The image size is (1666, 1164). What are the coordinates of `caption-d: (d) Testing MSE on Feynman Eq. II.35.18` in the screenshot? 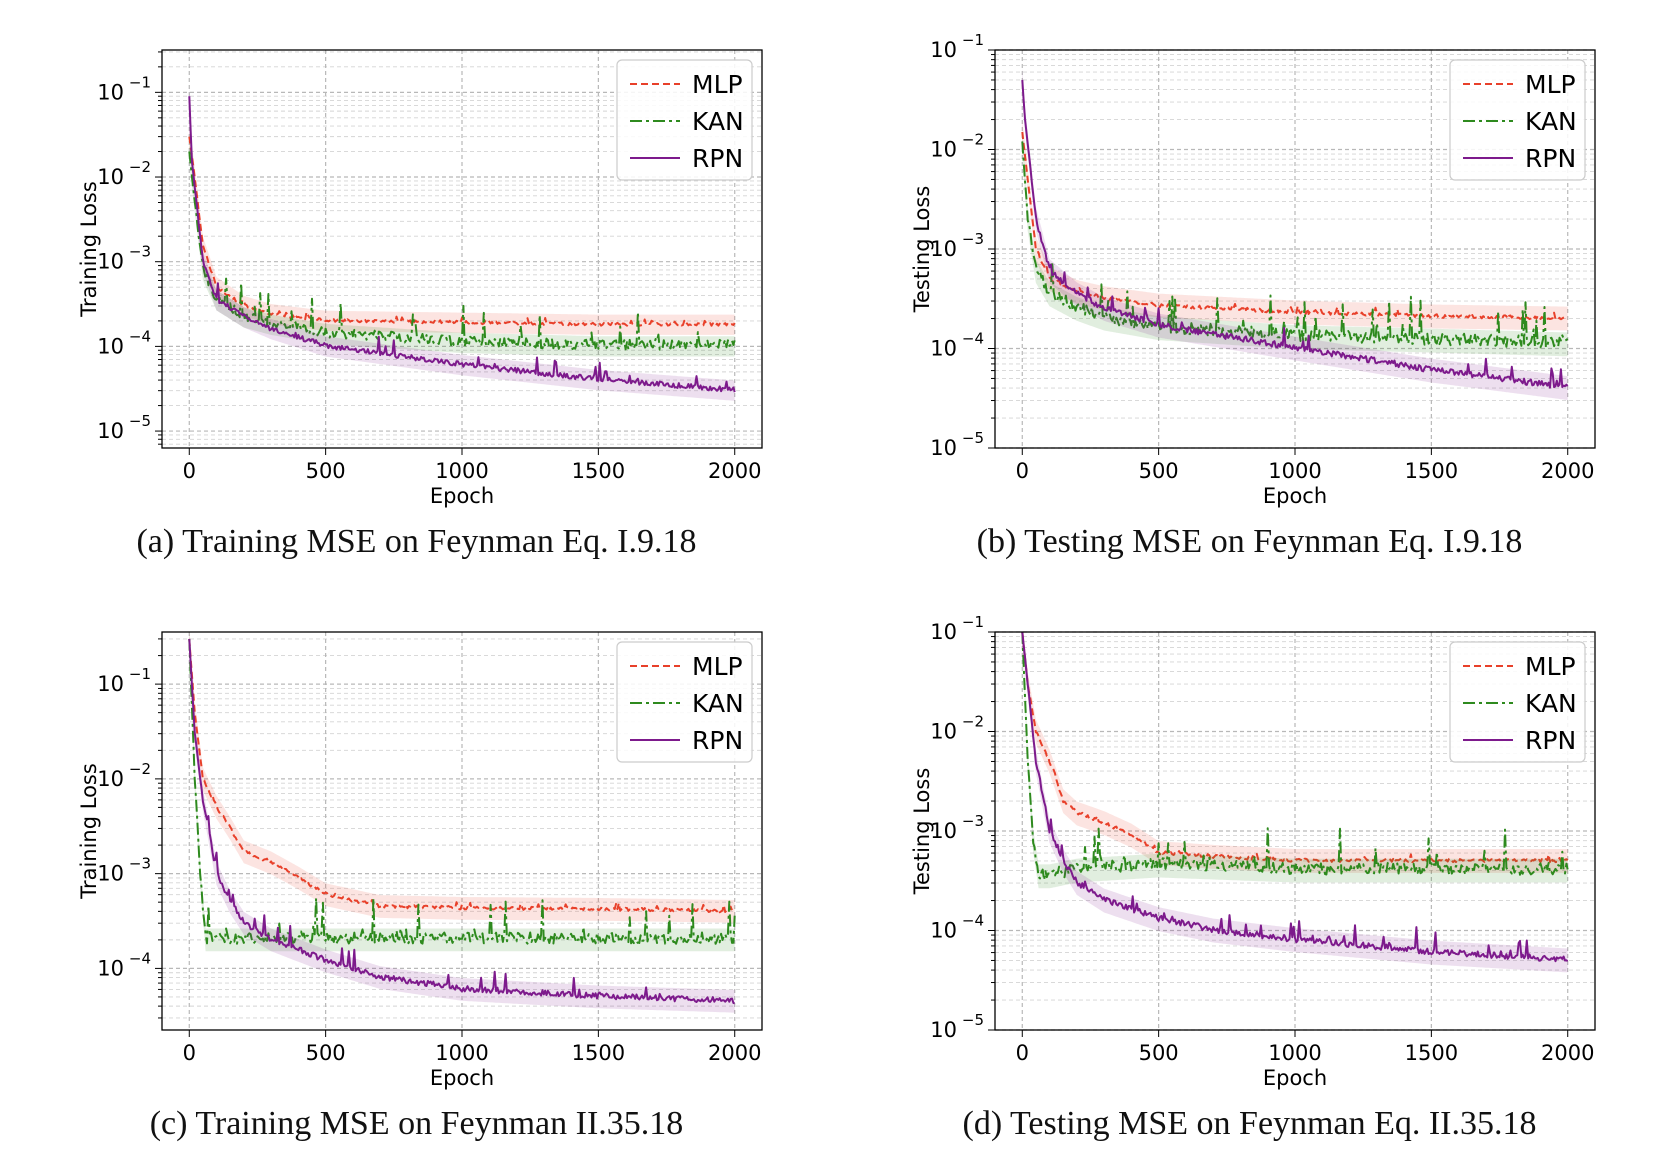 It's located at (1249, 1123).